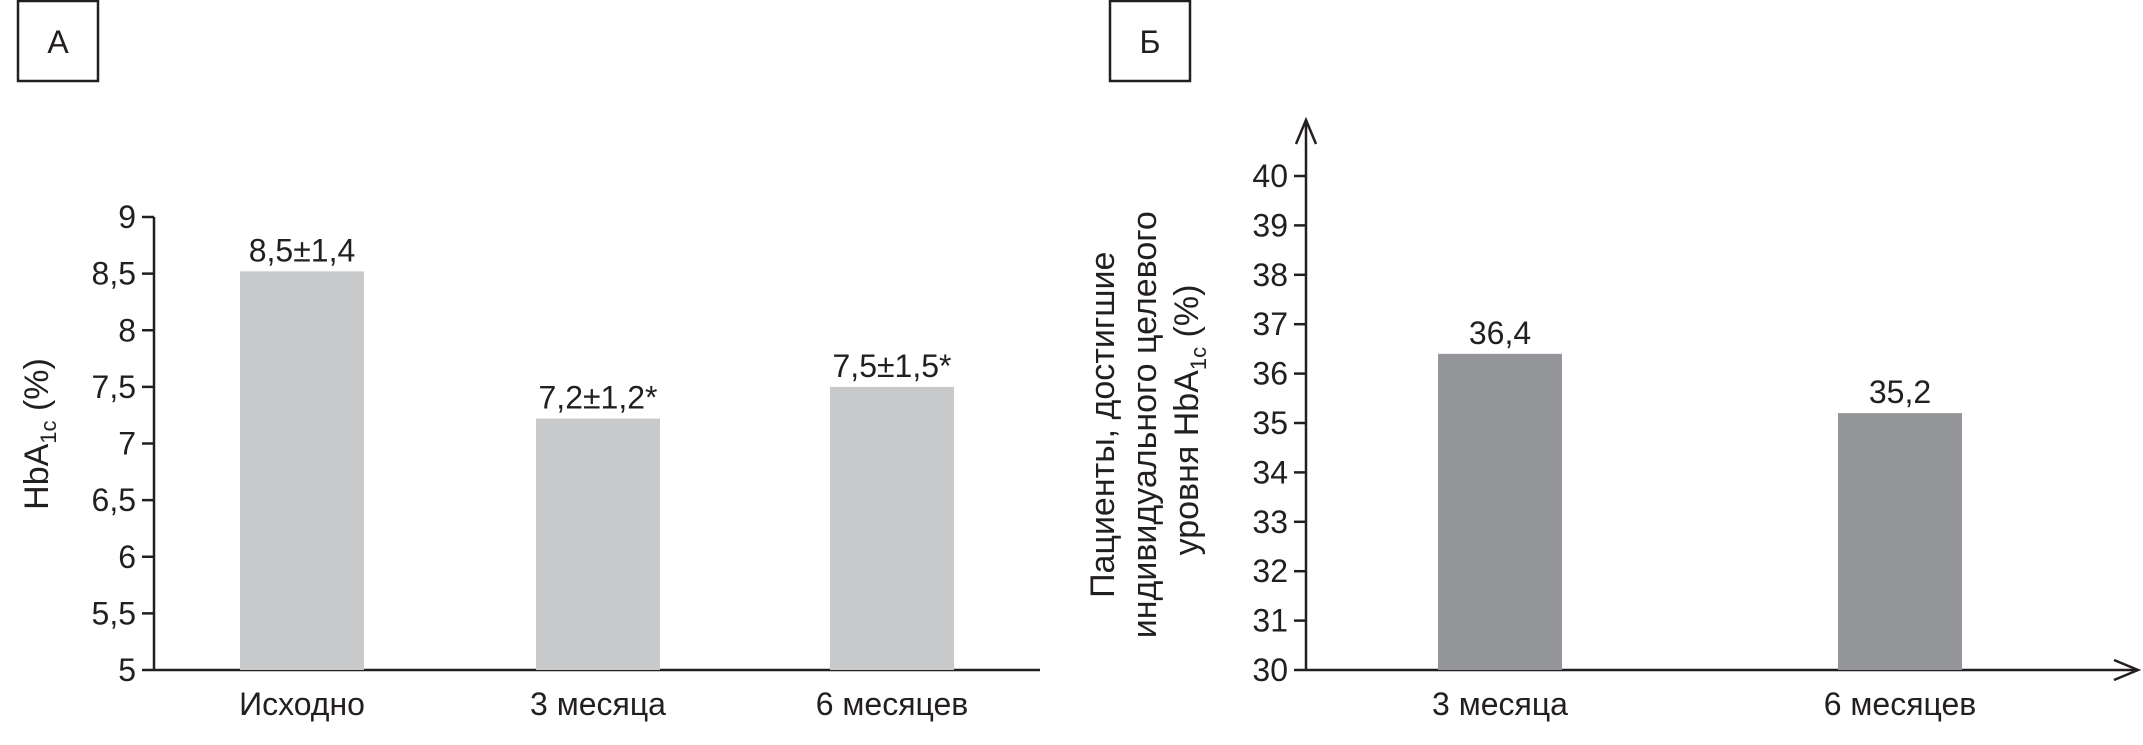 This screenshot has width=2143, height=745. What do you see at coordinates (598, 704) in the screenshot?
I see `panel-a-category-label: 3 месяца` at bounding box center [598, 704].